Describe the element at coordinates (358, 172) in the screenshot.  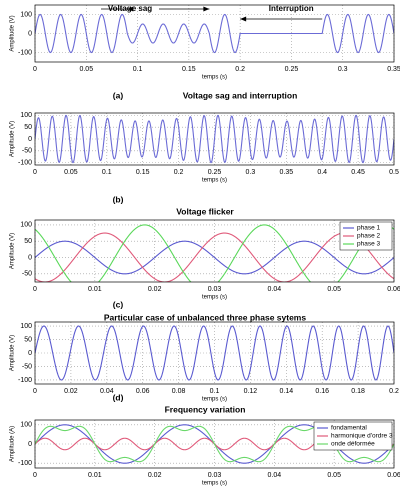
I see `x-tick-label: 0.45` at that location.